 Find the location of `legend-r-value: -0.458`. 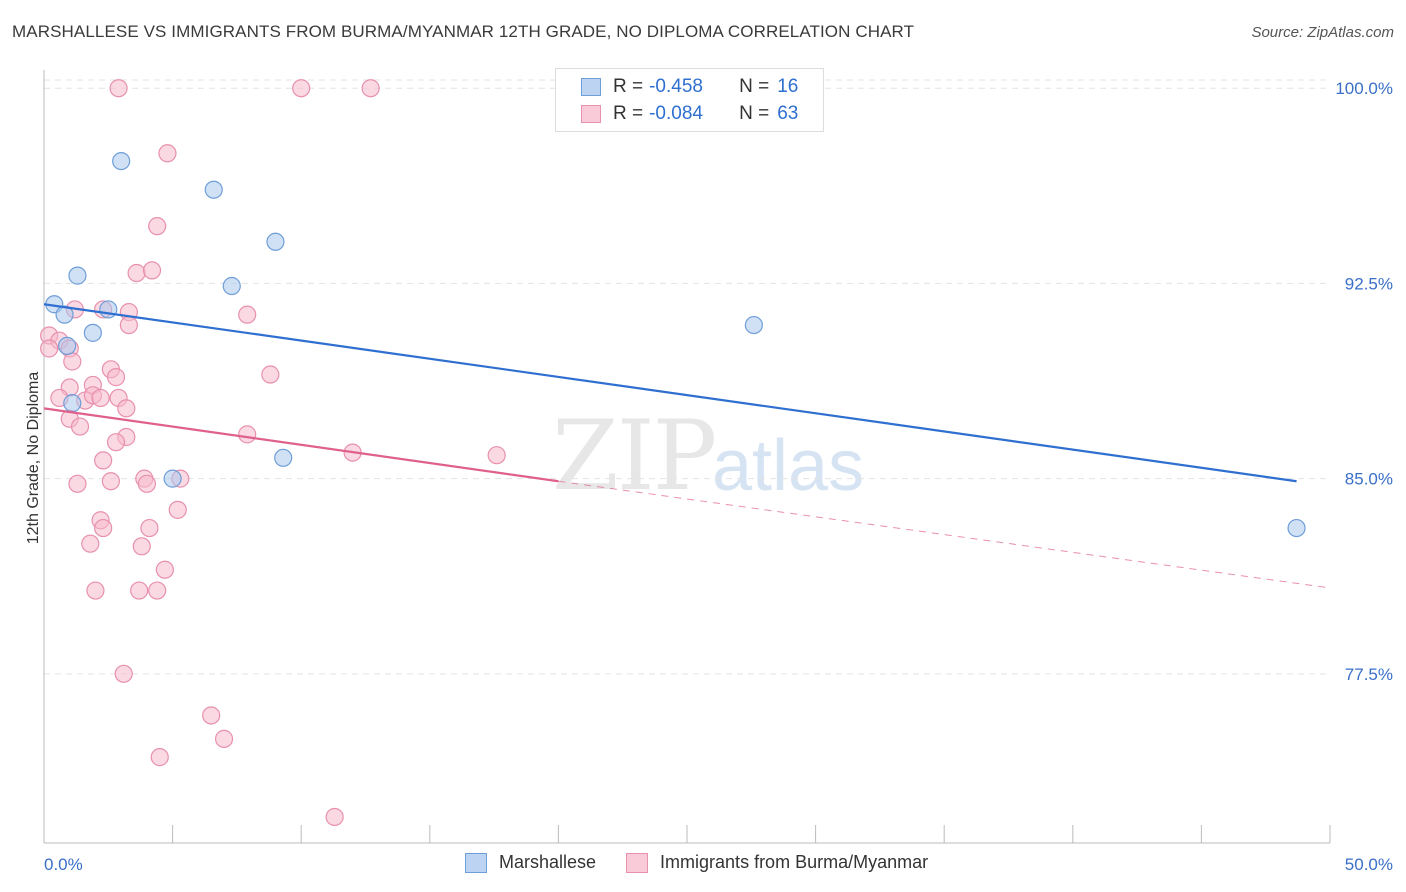

legend-r-value: -0.458 is located at coordinates (676, 86).